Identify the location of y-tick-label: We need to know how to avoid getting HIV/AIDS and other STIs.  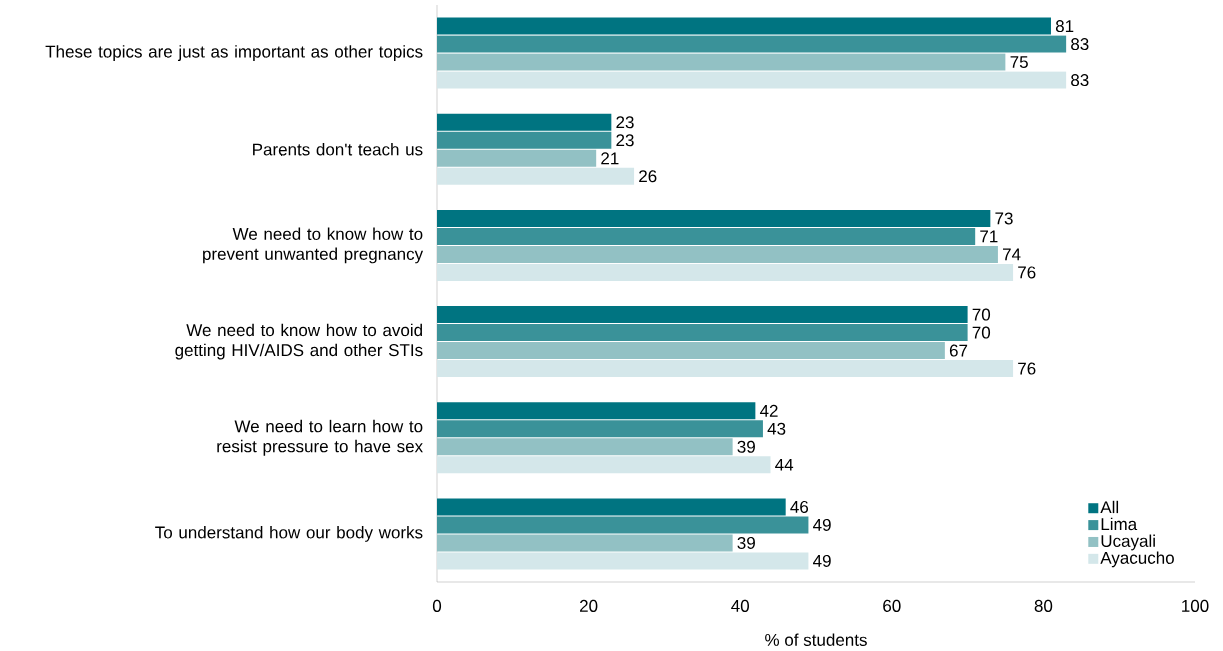
(299, 341).